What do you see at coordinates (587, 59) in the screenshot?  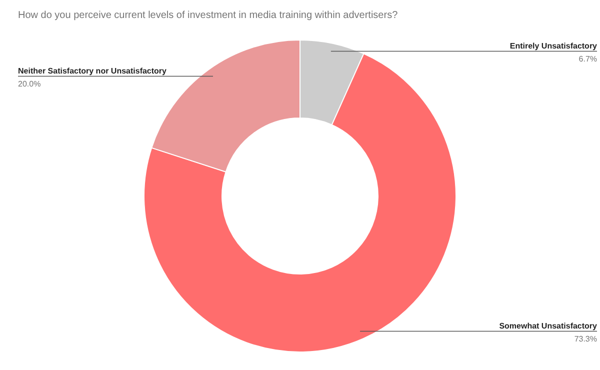 I see `data-label: 6.7%` at bounding box center [587, 59].